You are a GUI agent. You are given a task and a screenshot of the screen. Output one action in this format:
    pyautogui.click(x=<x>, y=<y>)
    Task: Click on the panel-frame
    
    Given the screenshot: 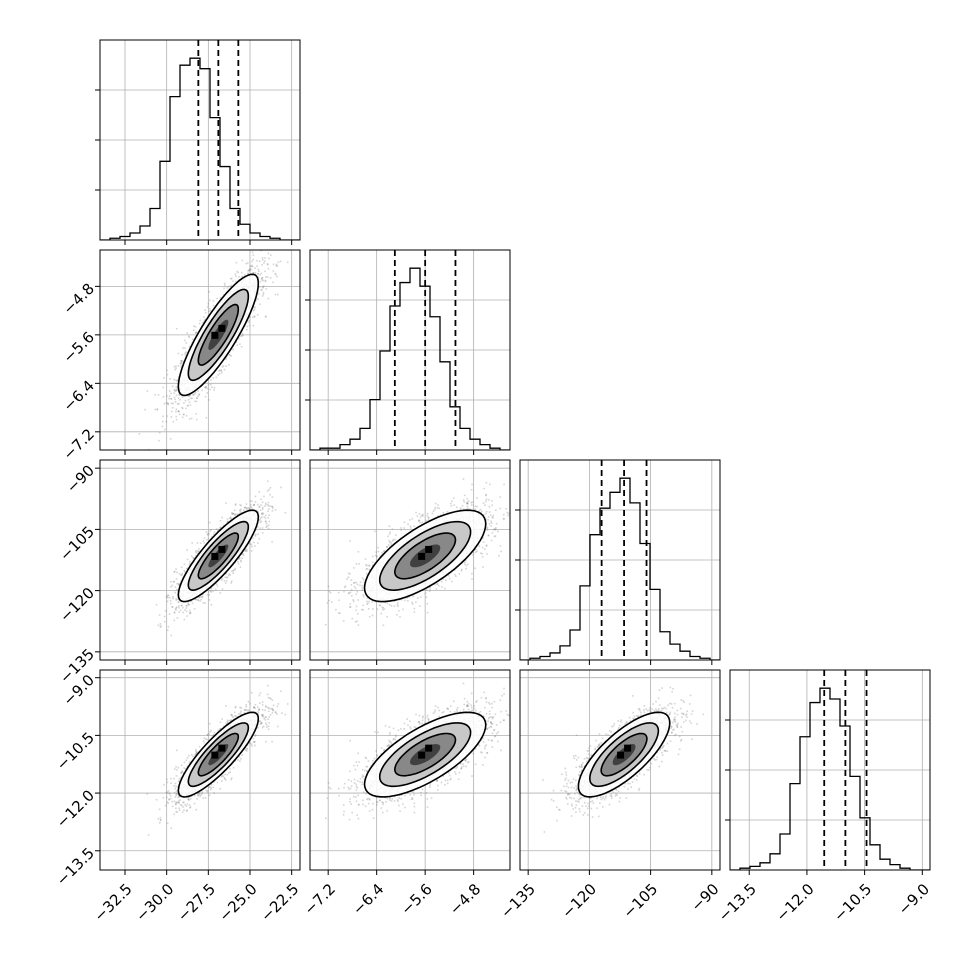 What is the action you would take?
    pyautogui.click(x=200, y=140)
    